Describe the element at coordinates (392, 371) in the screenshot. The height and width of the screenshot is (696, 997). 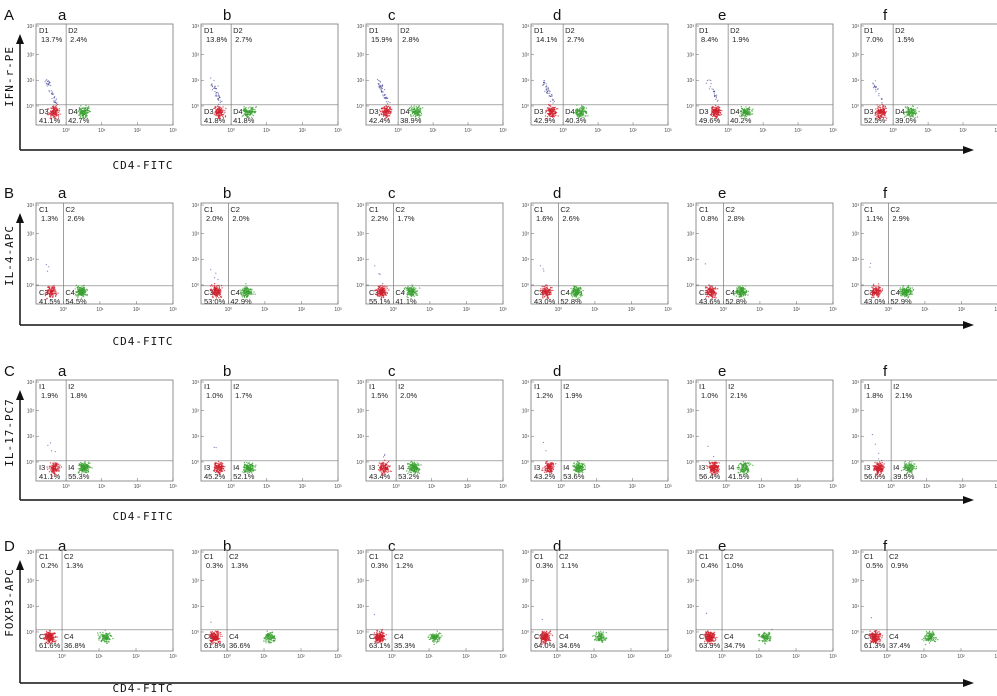
I see `sample-label: c` at that location.